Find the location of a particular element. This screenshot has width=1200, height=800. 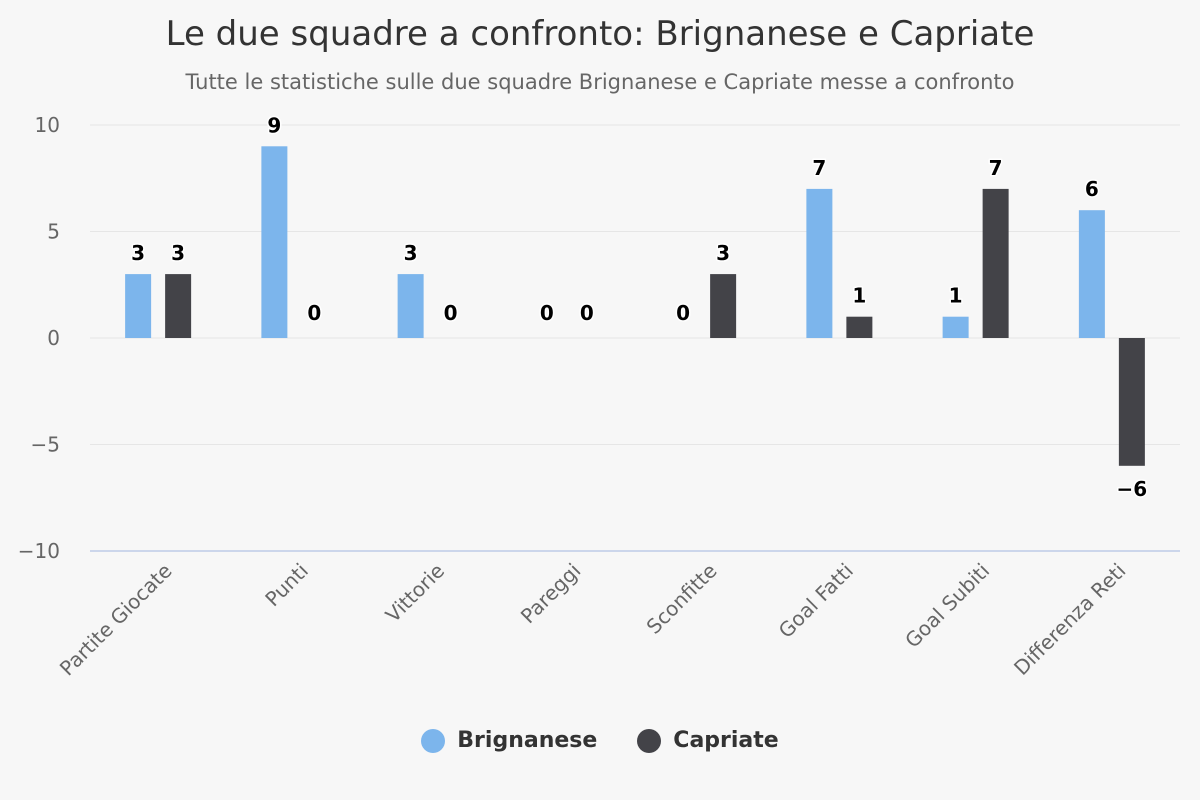

data-label-brignanese-goal-subiti: 1 is located at coordinates (956, 296).